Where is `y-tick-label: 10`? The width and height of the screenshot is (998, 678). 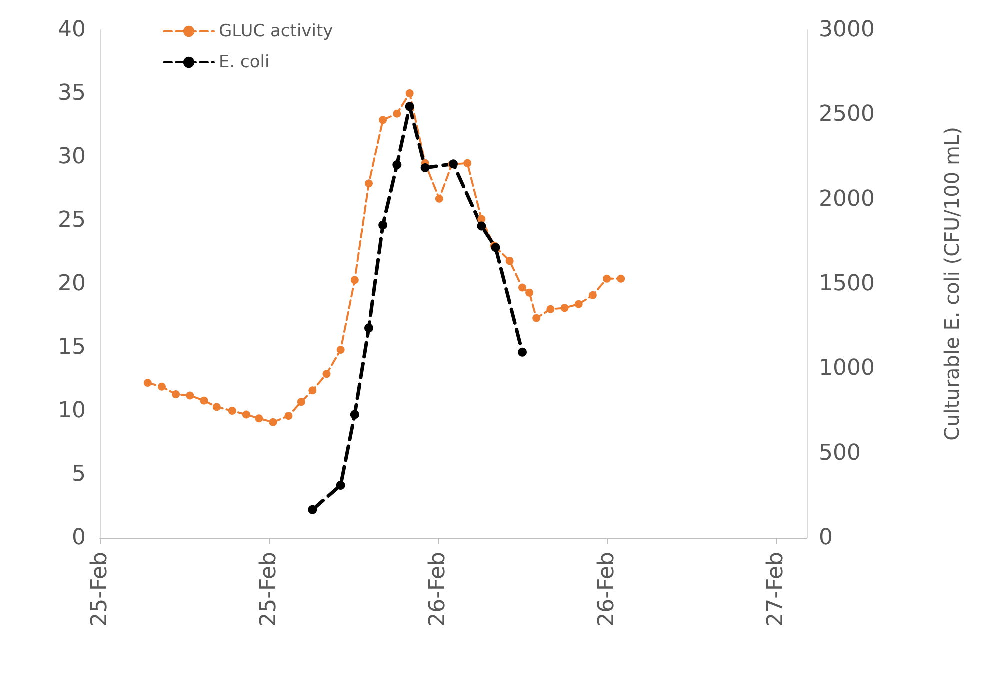
y-tick-label: 10 is located at coordinates (72, 411).